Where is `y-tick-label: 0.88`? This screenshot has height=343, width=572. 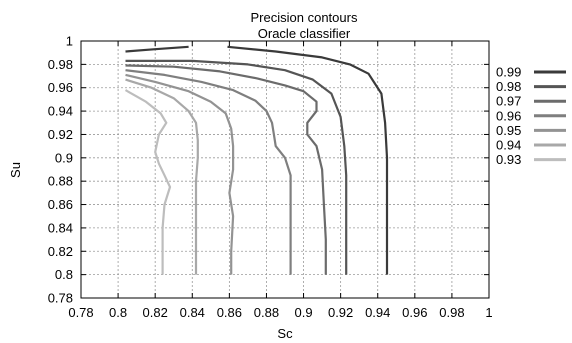 y-tick-label: 0.88 is located at coordinates (60, 181).